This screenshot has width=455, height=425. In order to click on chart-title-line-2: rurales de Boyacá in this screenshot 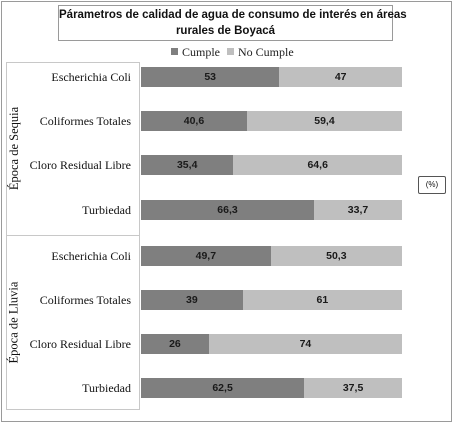, I will do `click(225, 31)`.